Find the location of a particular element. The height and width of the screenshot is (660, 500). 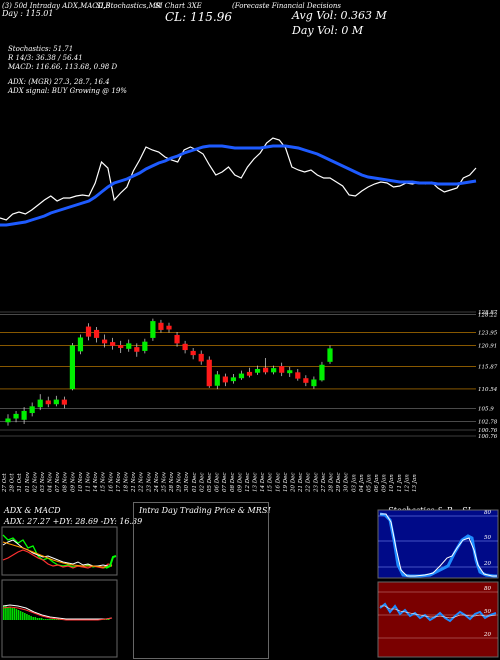

date-label: 09 Jan is located at coordinates (385, 483).